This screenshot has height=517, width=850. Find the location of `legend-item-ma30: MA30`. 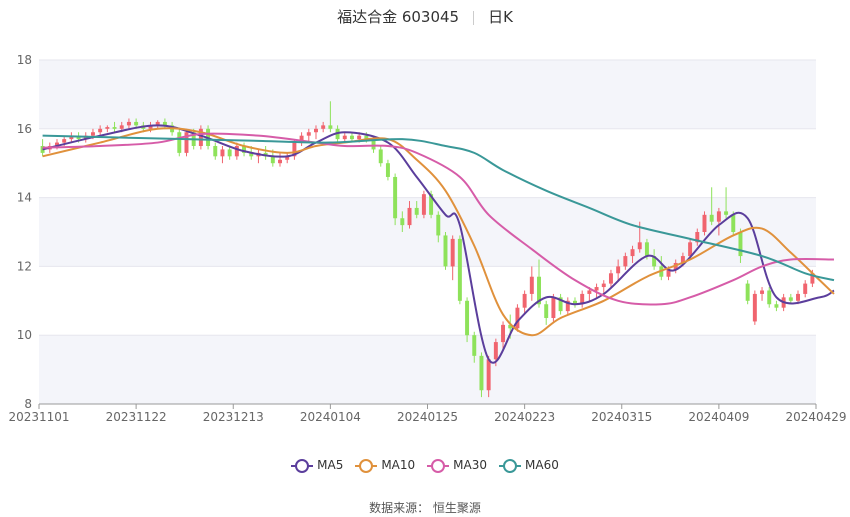

legend-item-ma30: MA30 is located at coordinates (457, 465).